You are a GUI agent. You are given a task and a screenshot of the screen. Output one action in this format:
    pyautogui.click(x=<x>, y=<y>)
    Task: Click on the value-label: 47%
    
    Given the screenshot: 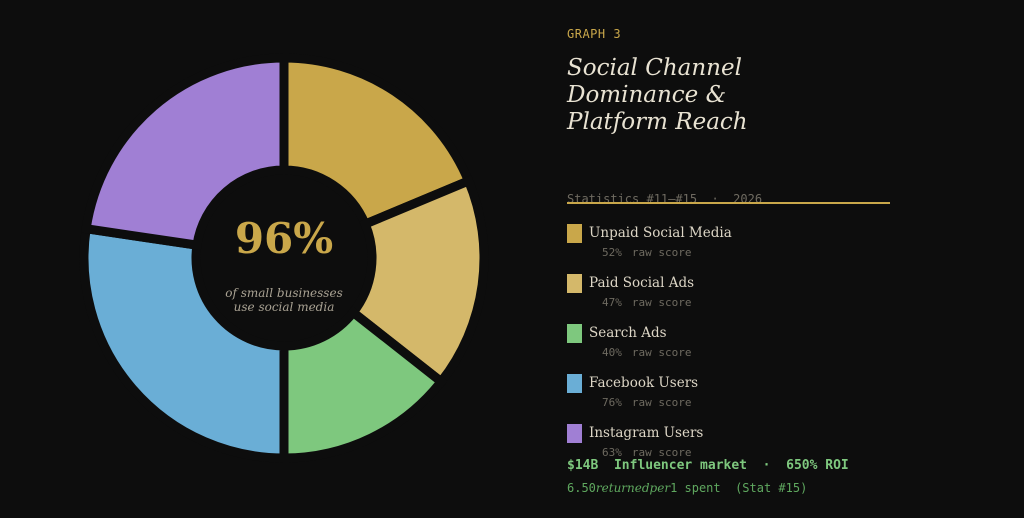 What is the action you would take?
    pyautogui.click(x=612, y=302)
    